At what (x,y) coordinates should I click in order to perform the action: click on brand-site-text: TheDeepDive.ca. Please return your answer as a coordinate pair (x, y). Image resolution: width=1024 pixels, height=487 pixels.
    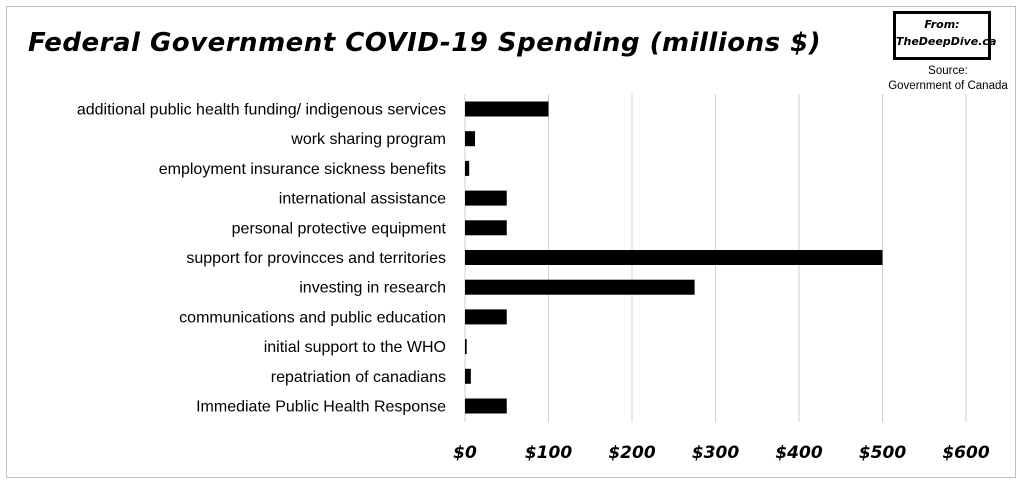
    Looking at the image, I should click on (946, 41).